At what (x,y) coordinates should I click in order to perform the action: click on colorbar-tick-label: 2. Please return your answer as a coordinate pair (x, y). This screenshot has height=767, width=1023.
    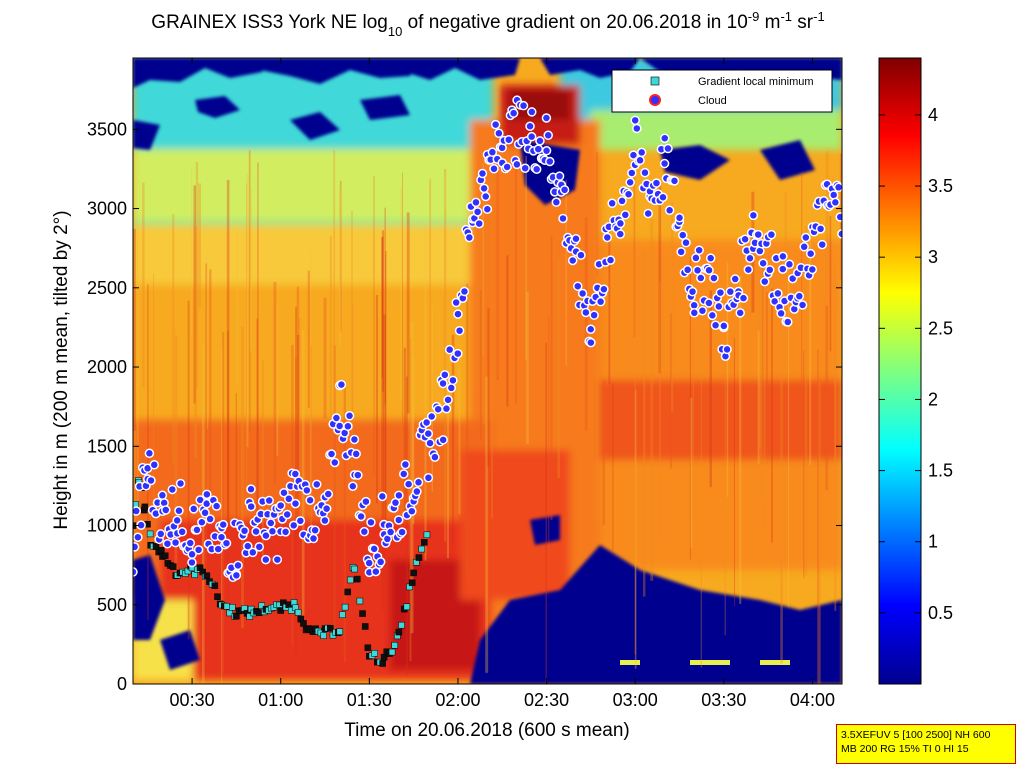
    Looking at the image, I should click on (933, 399).